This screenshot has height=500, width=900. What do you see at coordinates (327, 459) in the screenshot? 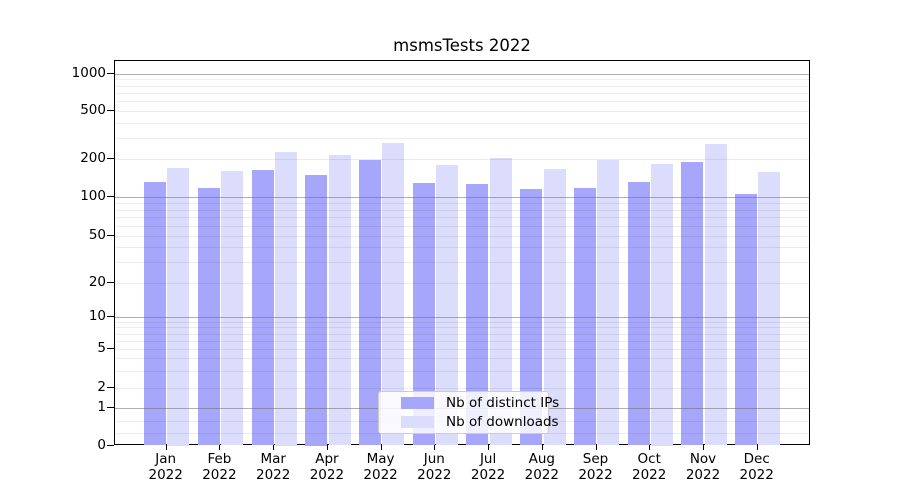
I see `x-label-month: Apr` at bounding box center [327, 459].